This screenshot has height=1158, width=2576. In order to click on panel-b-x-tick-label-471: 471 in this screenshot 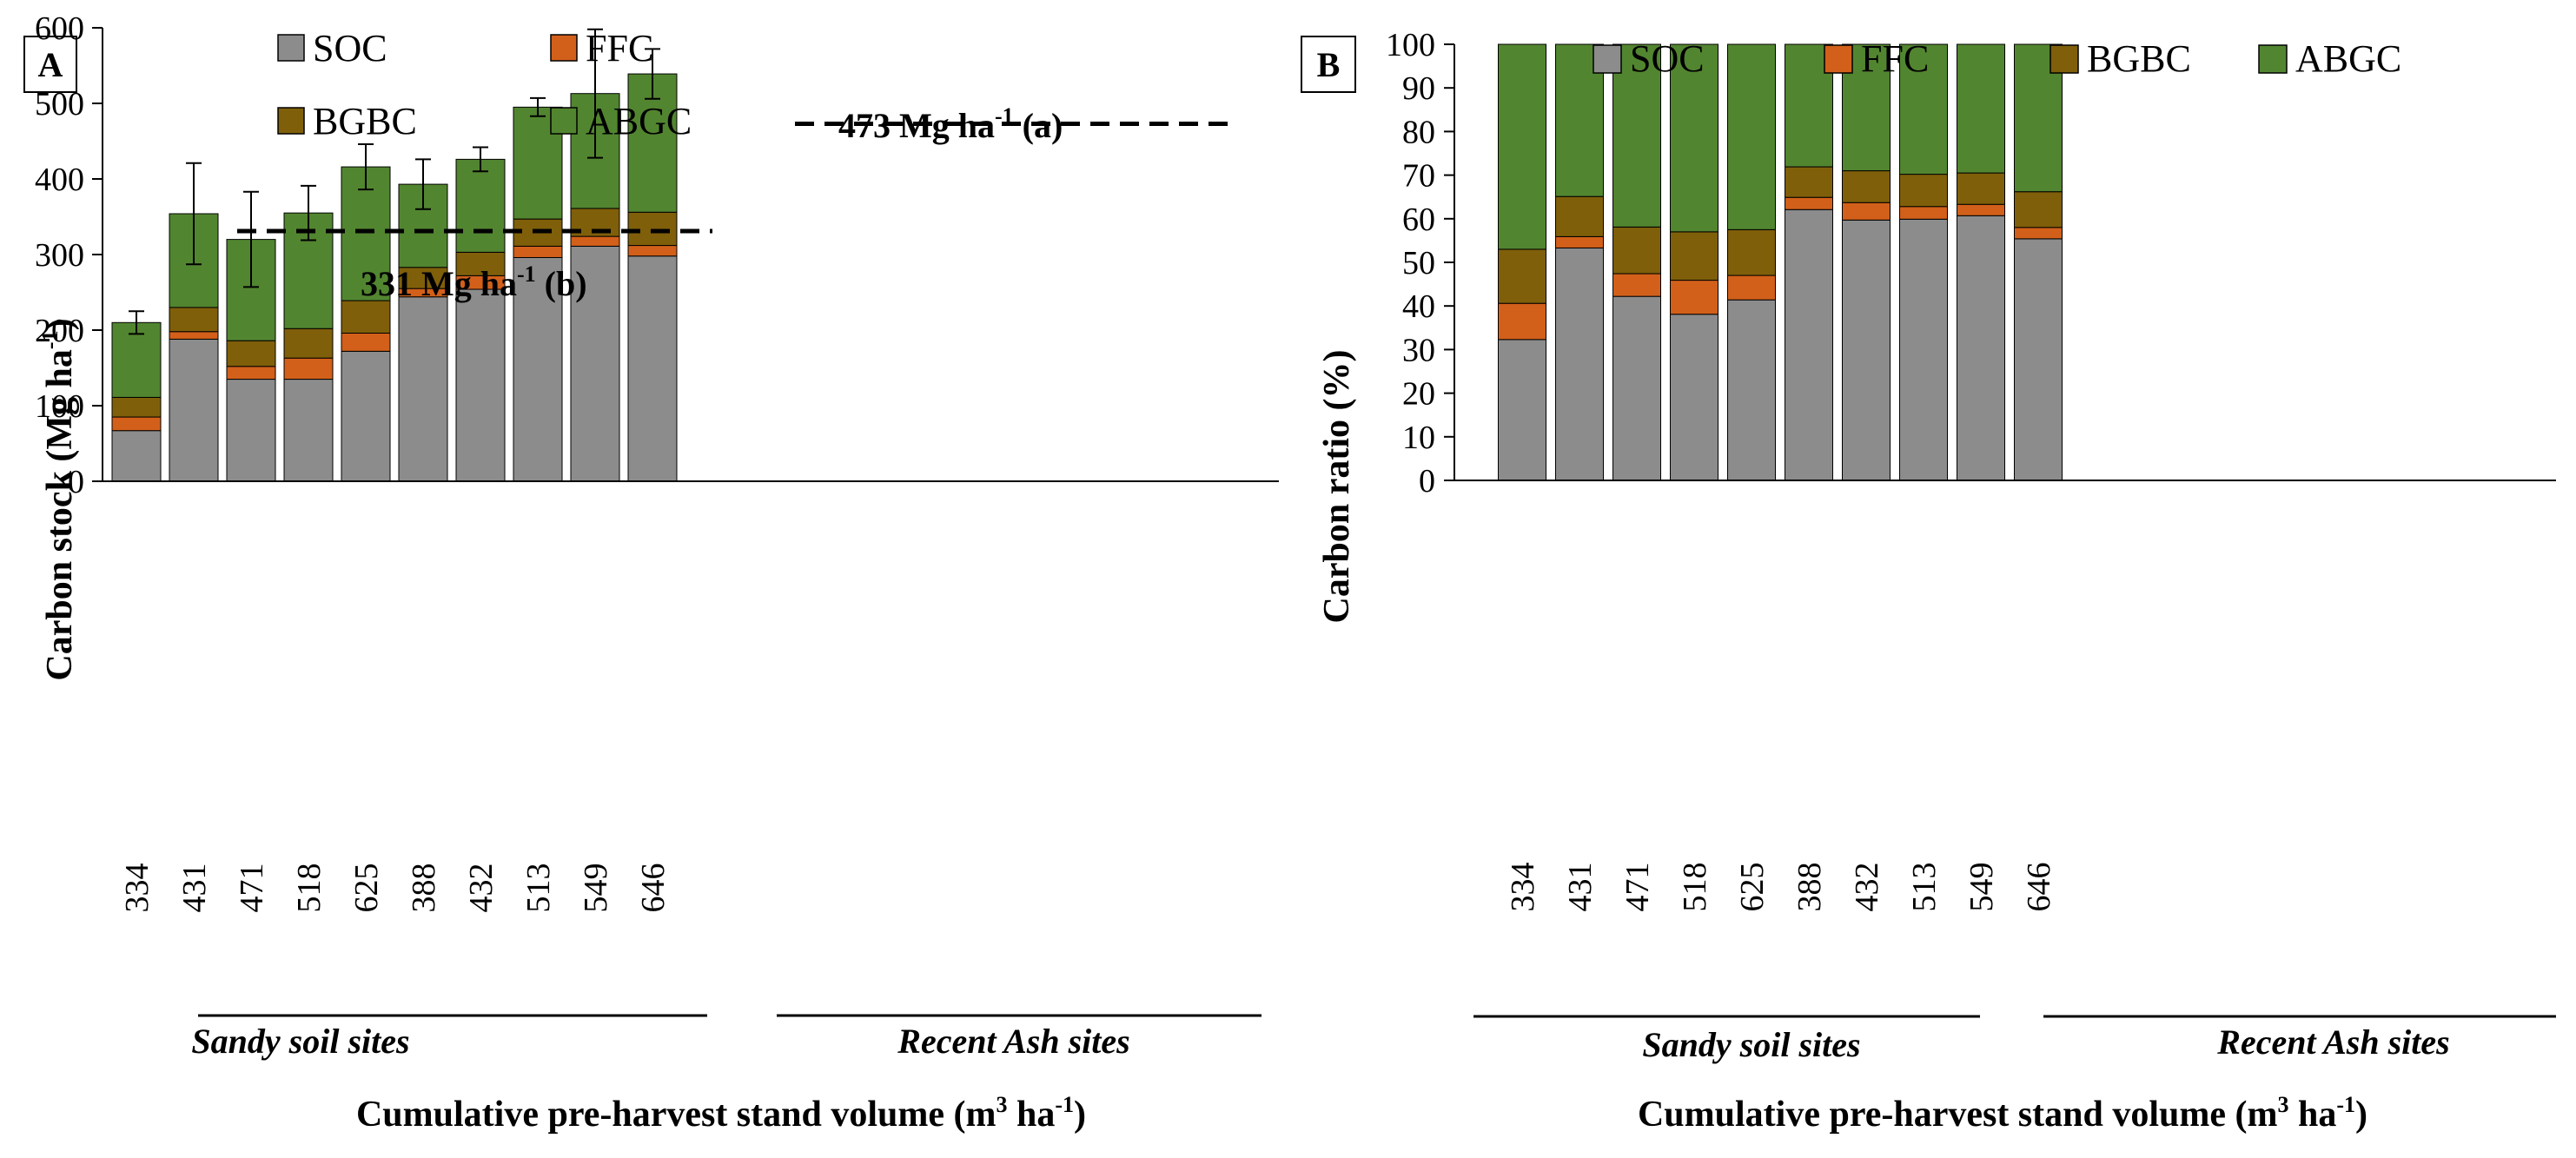, I will do `click(1637, 888)`.